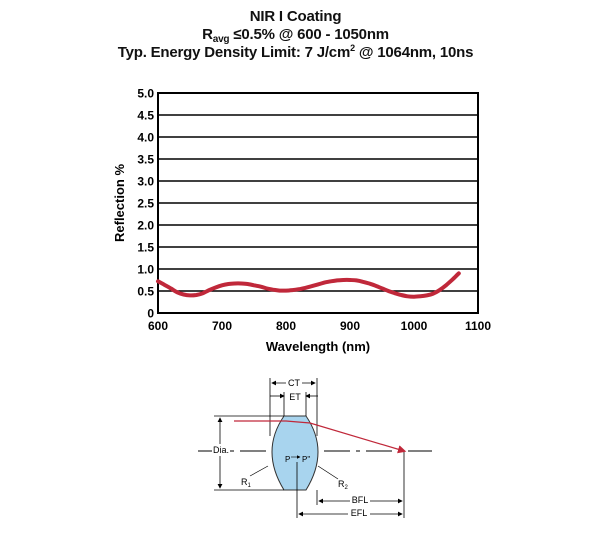 The image size is (591, 550). What do you see at coordinates (343, 485) in the screenshot?
I see `r2-label: R2` at bounding box center [343, 485].